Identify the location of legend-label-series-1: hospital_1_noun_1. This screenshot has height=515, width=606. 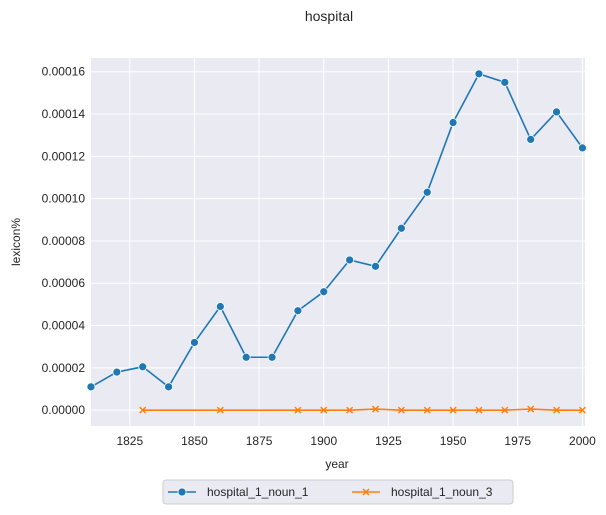
(258, 492).